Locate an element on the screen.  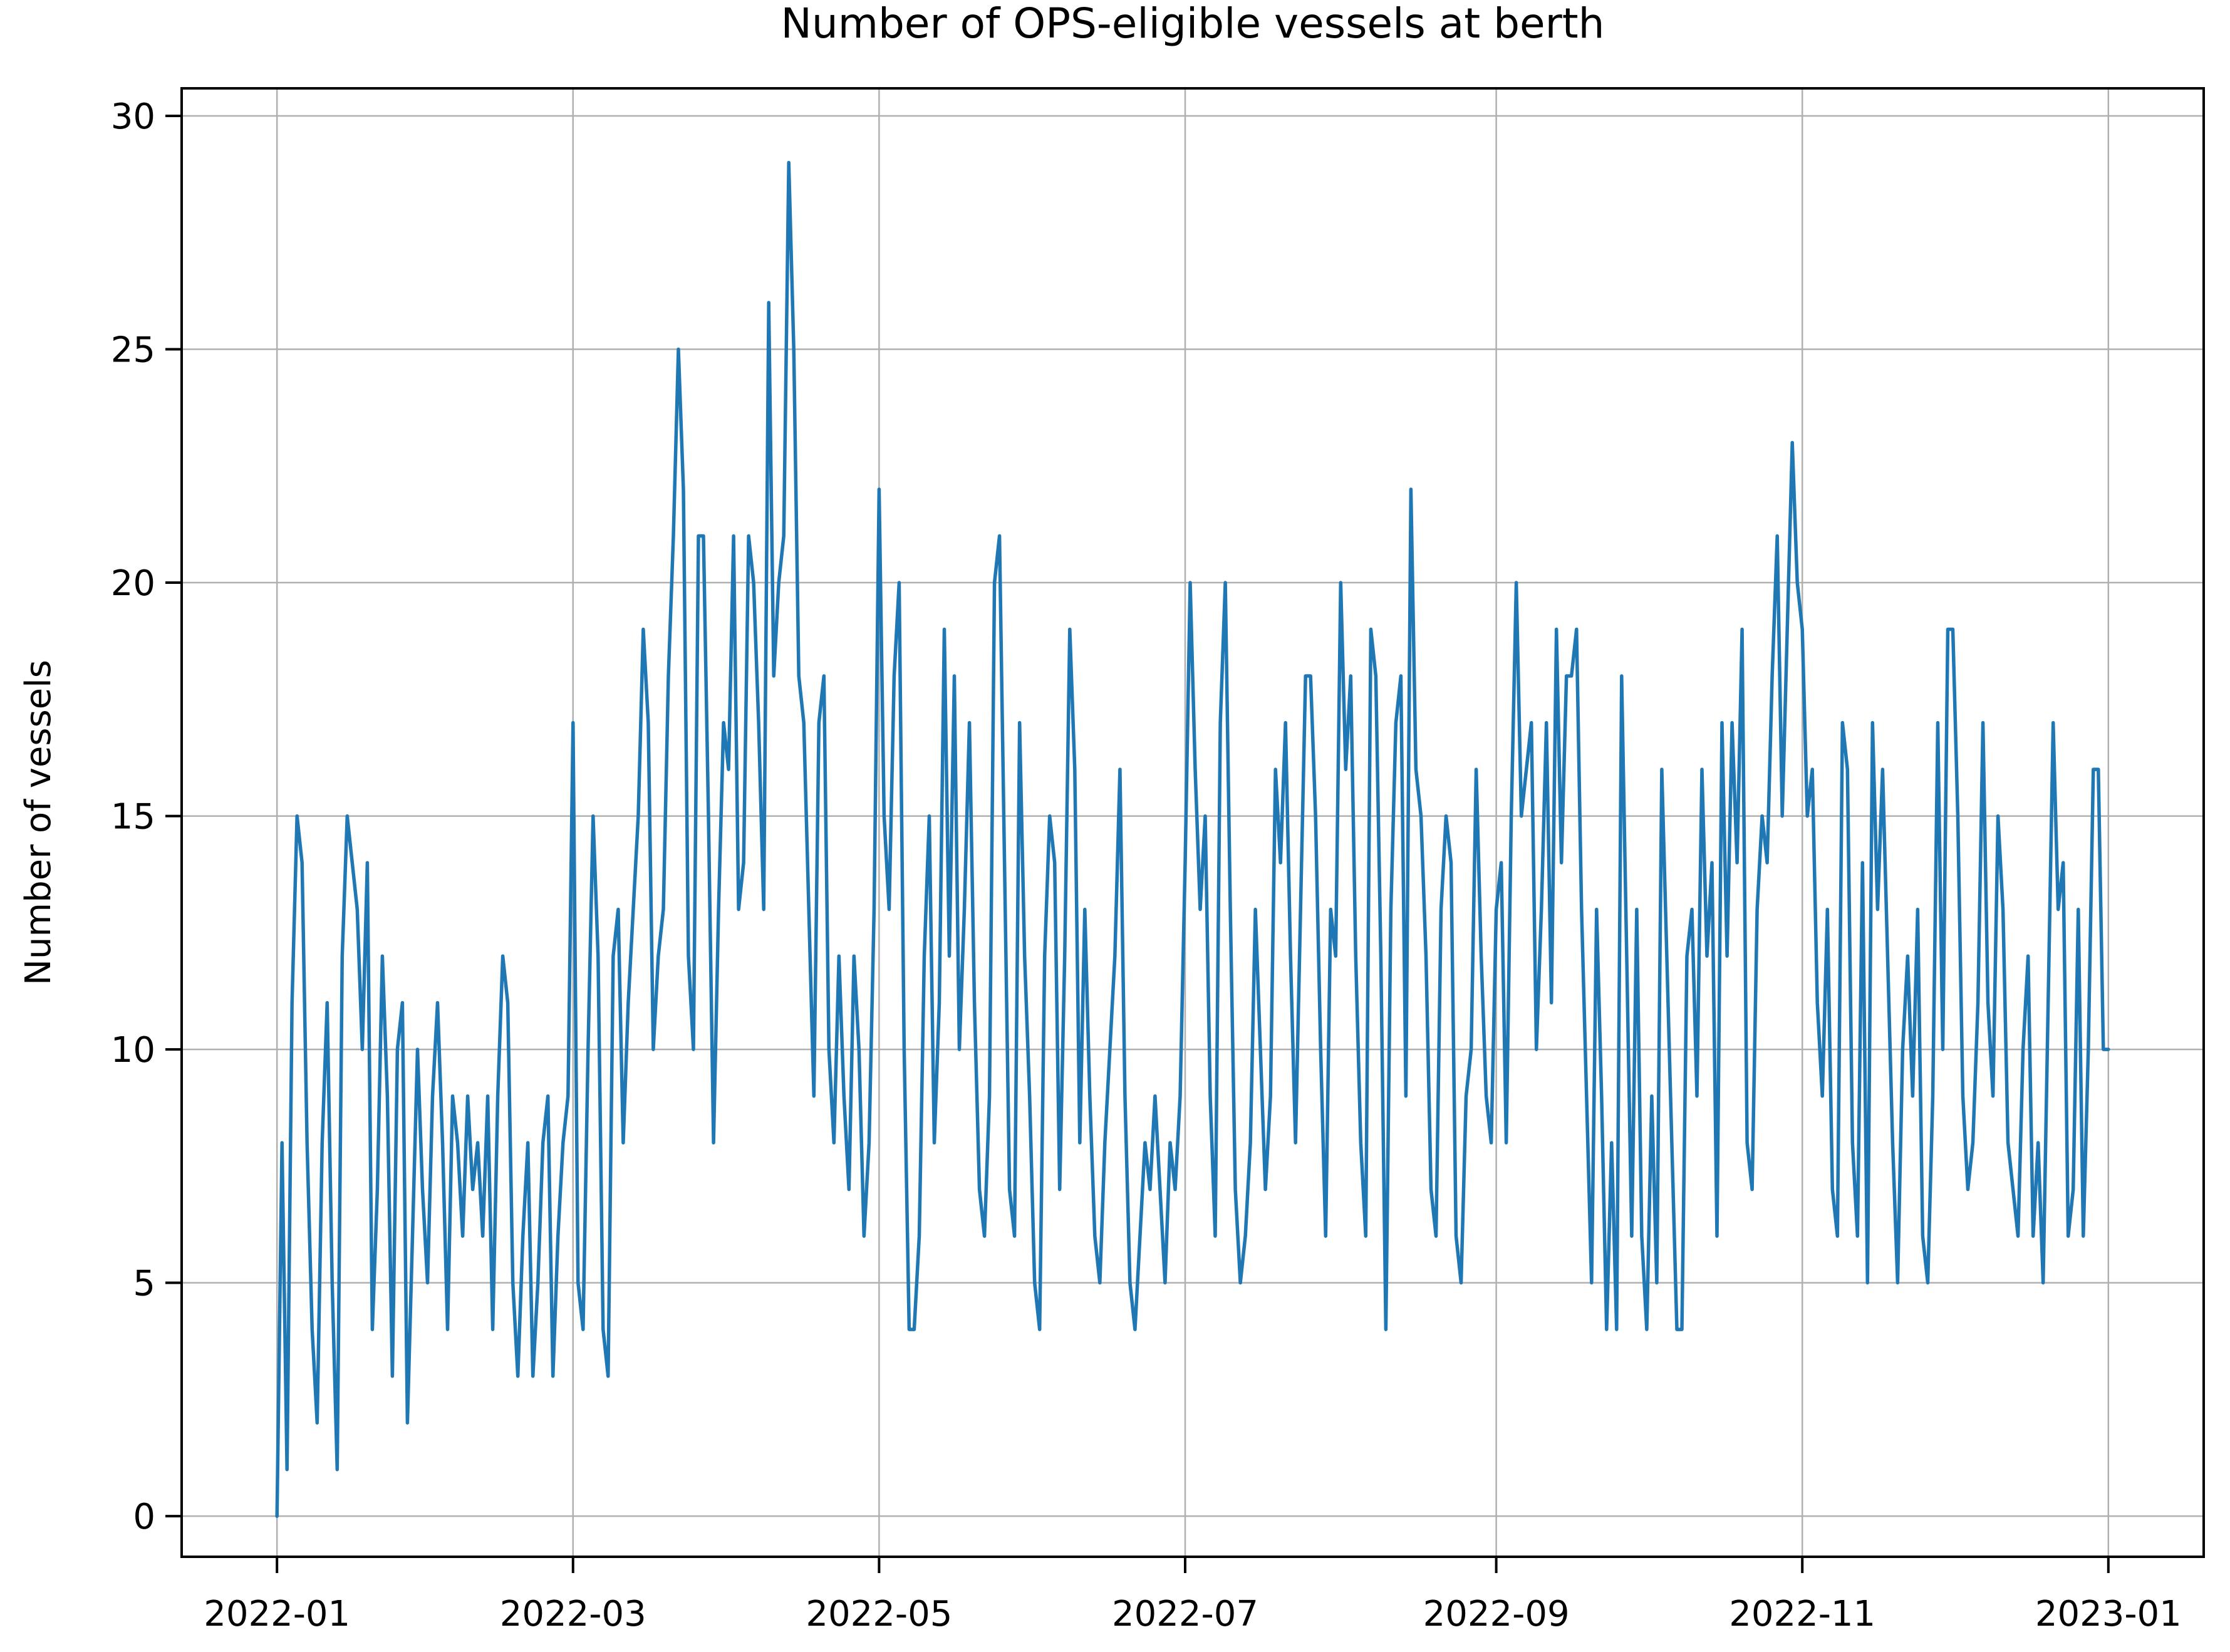
x-tick-label: 2022-01 is located at coordinates (277, 1614).